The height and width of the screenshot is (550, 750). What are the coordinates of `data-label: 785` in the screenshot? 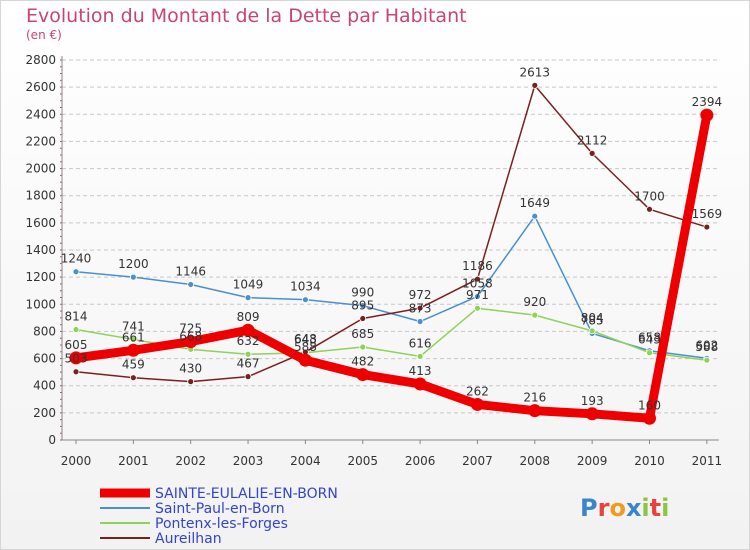 It's located at (592, 320).